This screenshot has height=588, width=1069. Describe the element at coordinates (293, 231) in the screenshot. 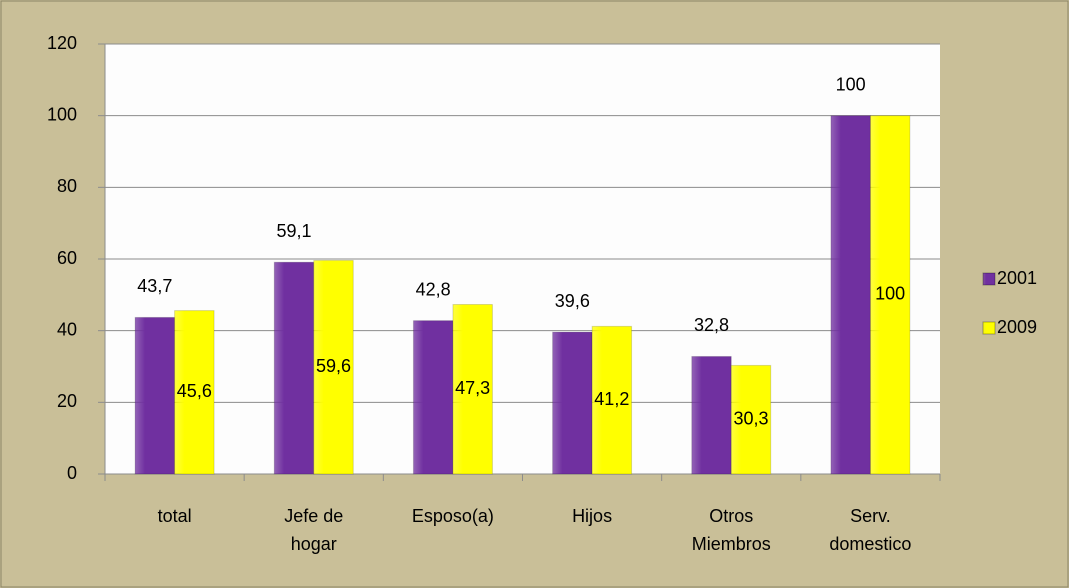

I see `data-label: 59,1` at that location.